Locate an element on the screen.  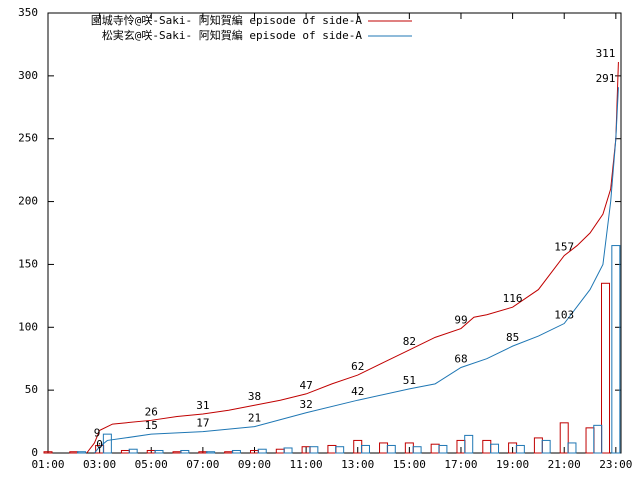
x-tick-label: 07:00 is located at coordinates (202, 464).